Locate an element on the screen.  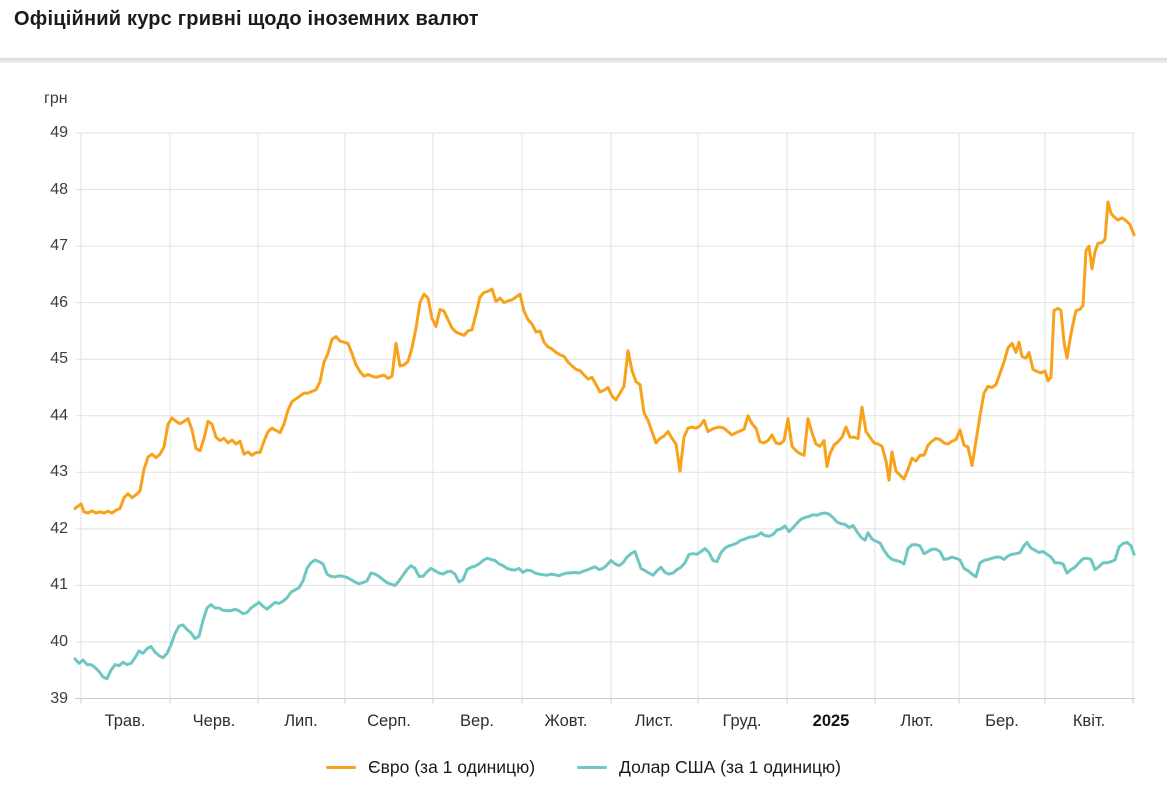
x-tick-label: Груд. is located at coordinates (742, 721).